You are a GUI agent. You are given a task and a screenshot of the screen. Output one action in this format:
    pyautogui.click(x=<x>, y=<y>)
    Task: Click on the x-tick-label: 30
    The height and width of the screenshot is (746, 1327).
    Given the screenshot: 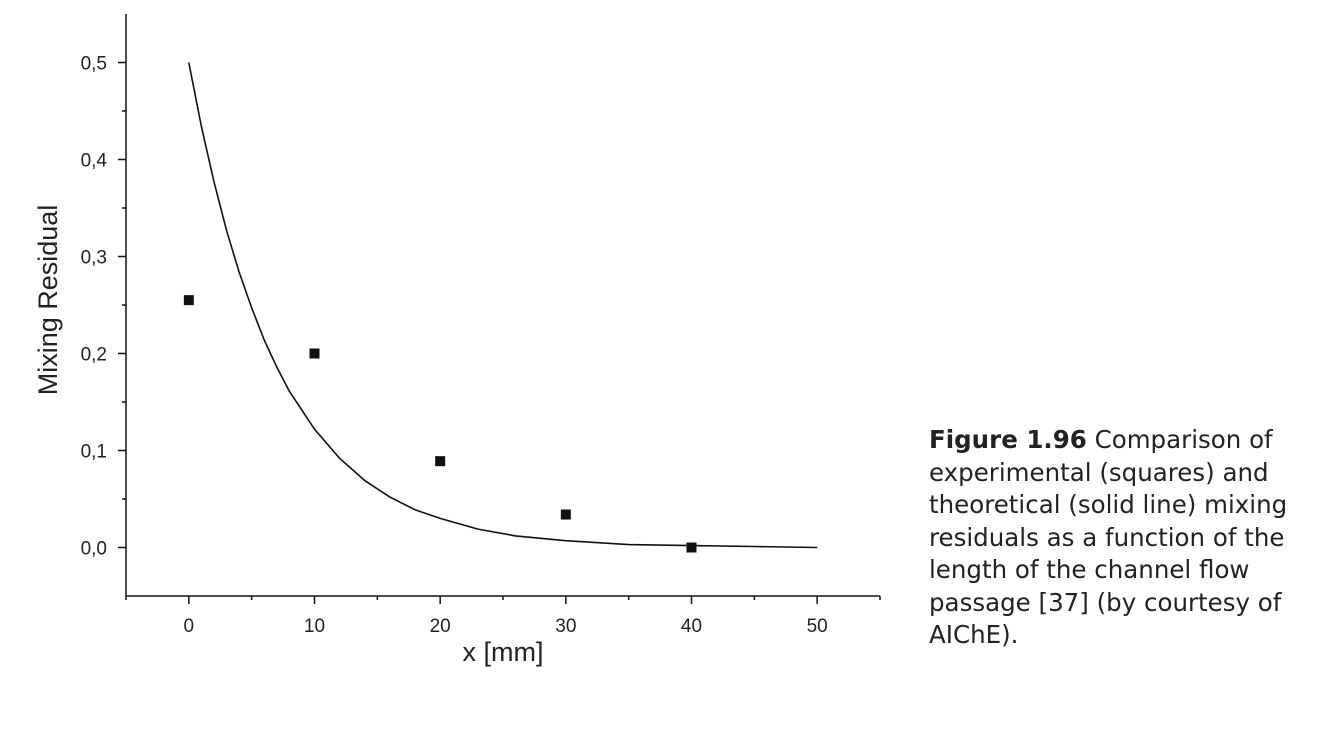 What is the action you would take?
    pyautogui.click(x=565, y=626)
    